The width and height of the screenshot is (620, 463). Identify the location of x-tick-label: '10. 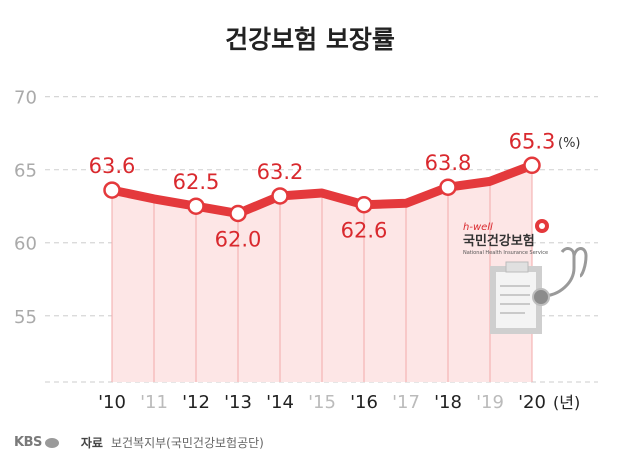
(112, 402).